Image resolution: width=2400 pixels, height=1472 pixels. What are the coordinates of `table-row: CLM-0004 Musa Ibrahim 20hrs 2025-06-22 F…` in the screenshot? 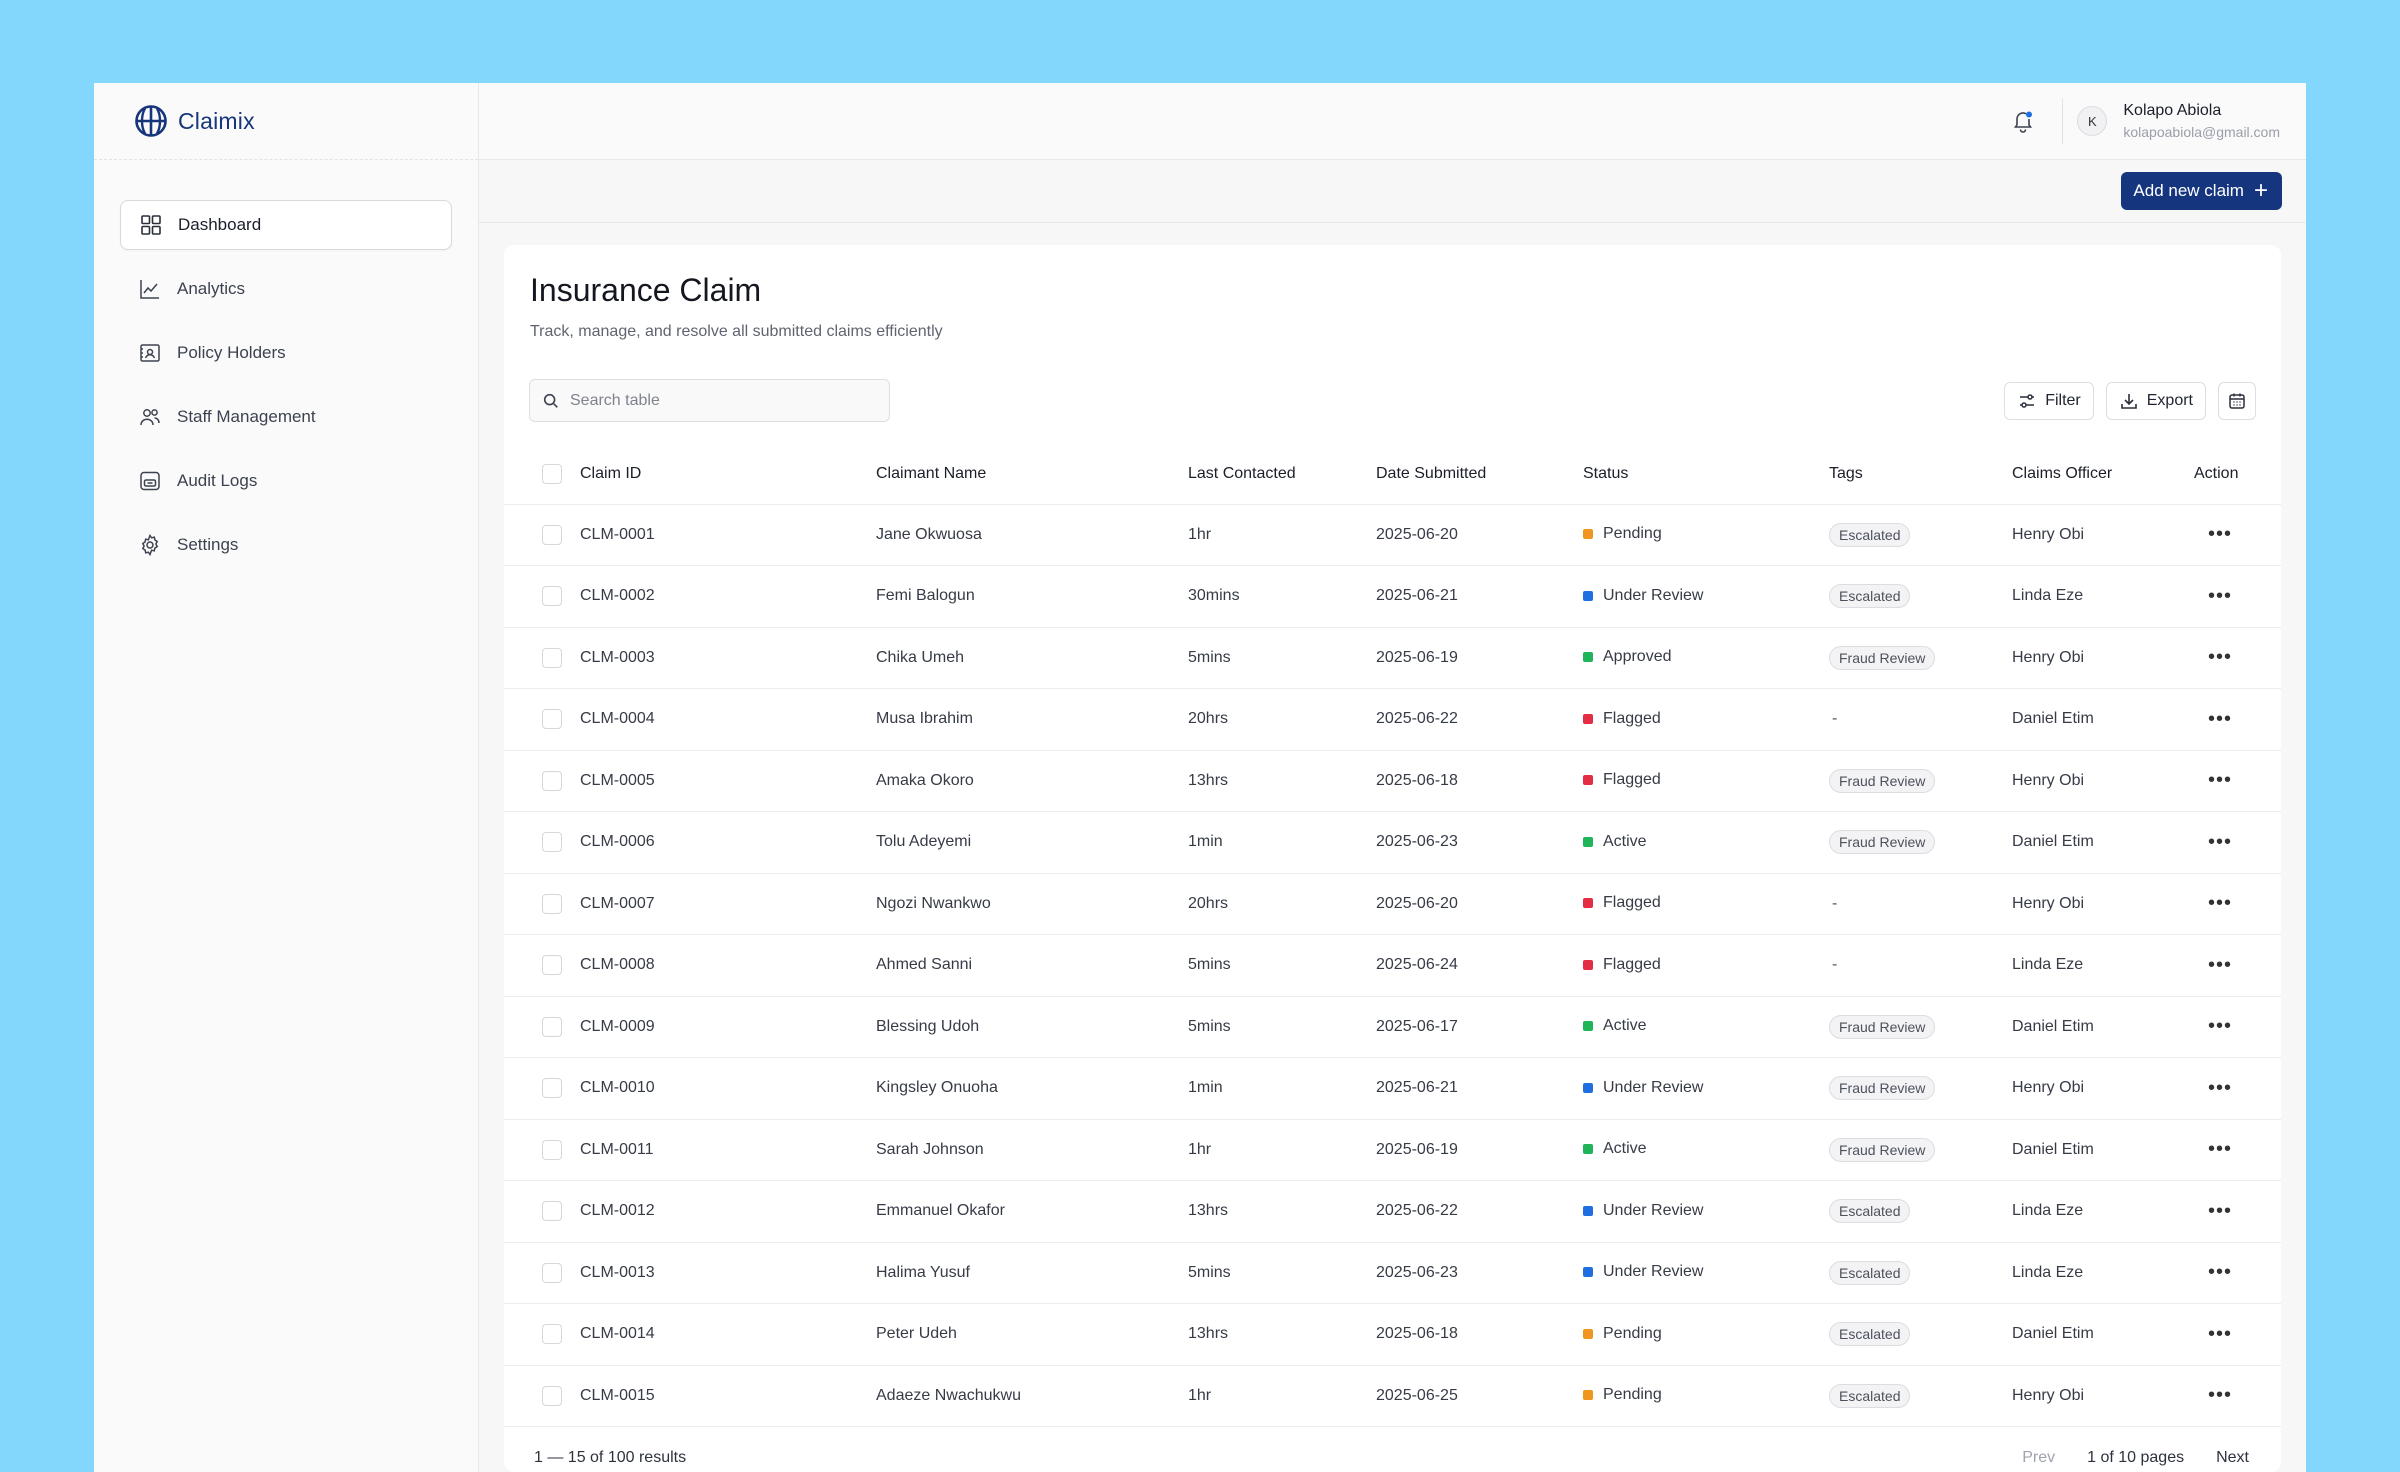 It's located at (1392, 719).